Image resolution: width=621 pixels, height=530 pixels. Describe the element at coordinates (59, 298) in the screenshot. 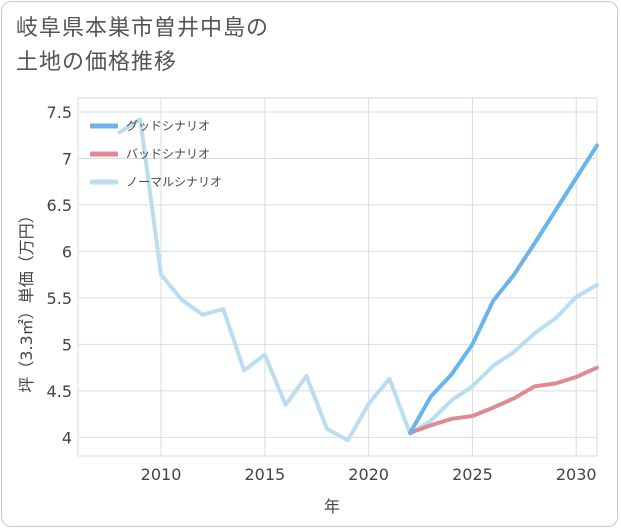

I see `y-tick-label: 5.5` at that location.